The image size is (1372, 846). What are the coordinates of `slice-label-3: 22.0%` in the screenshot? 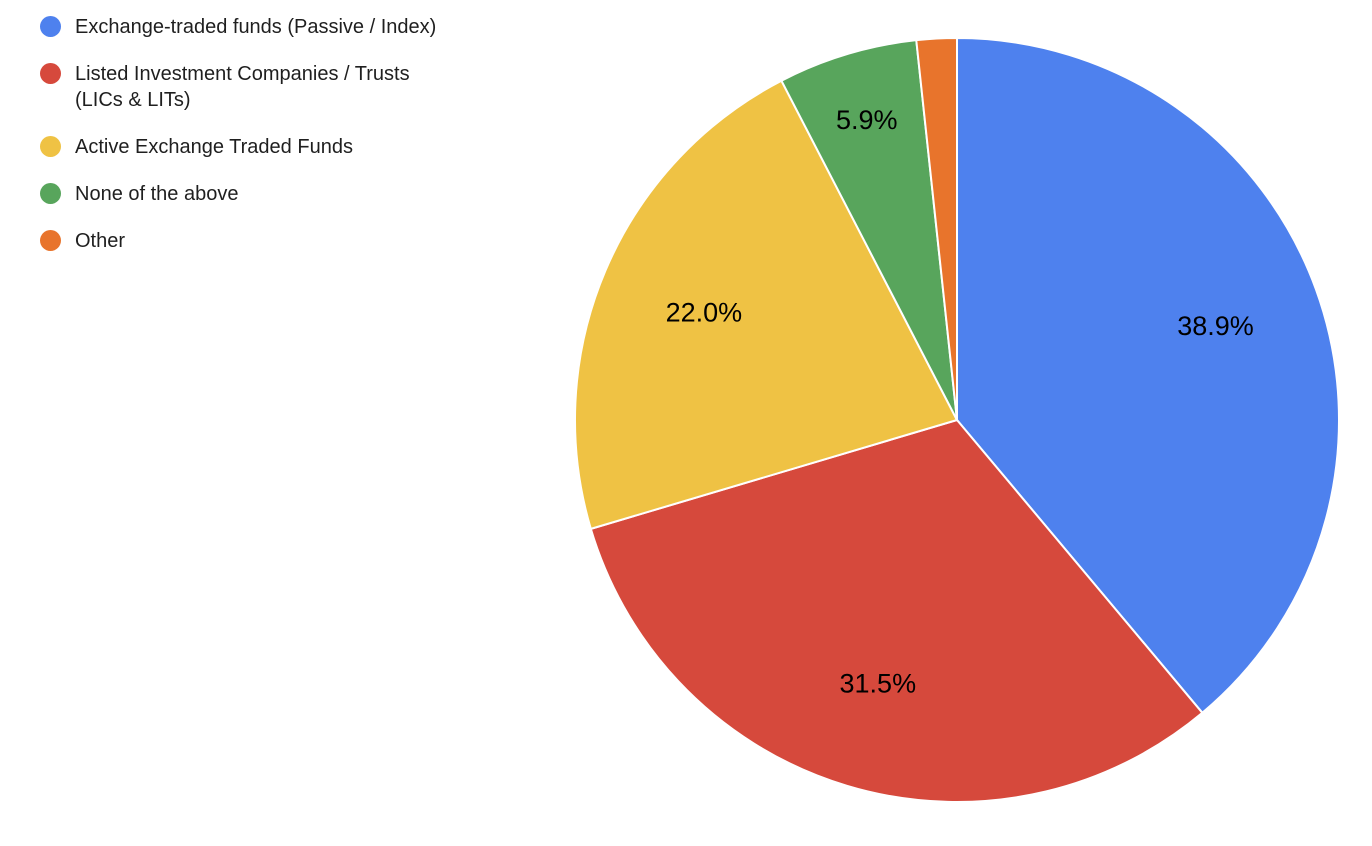 It's located at (704, 312).